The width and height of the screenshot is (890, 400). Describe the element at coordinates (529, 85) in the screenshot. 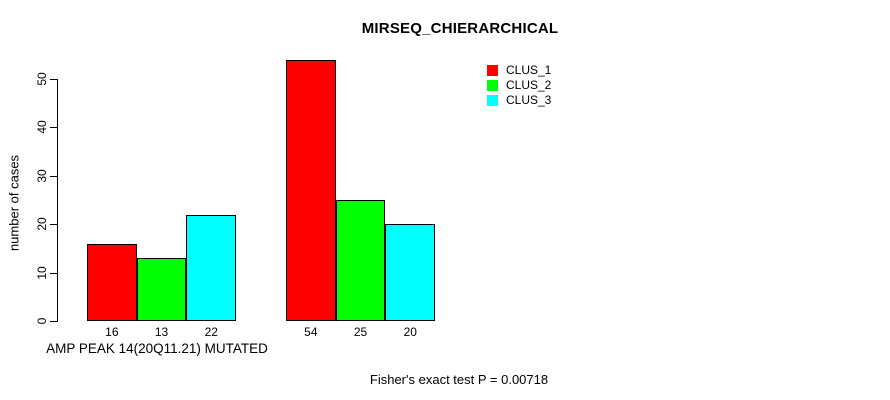

I see `legend-label: CLUS_2` at that location.